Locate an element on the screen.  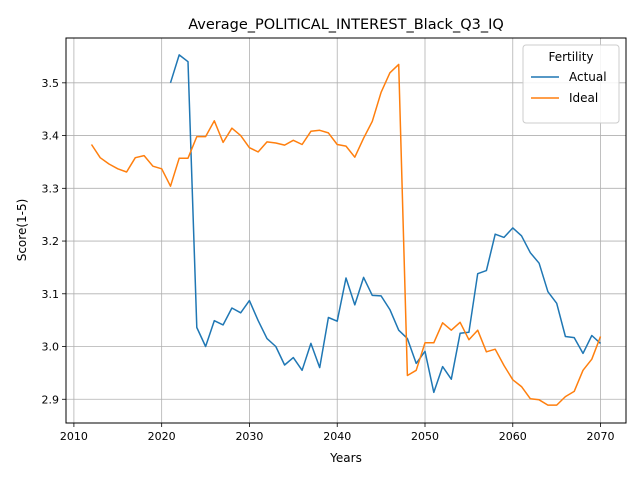
y-axis-label: Score(1-5) is located at coordinates (22, 230).